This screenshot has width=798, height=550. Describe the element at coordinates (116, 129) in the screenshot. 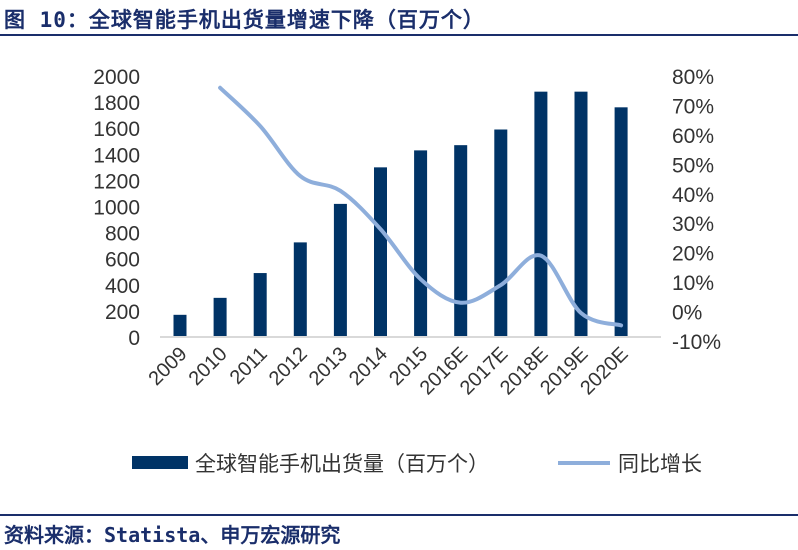

I see `left-axis-tick-label: 1600` at that location.